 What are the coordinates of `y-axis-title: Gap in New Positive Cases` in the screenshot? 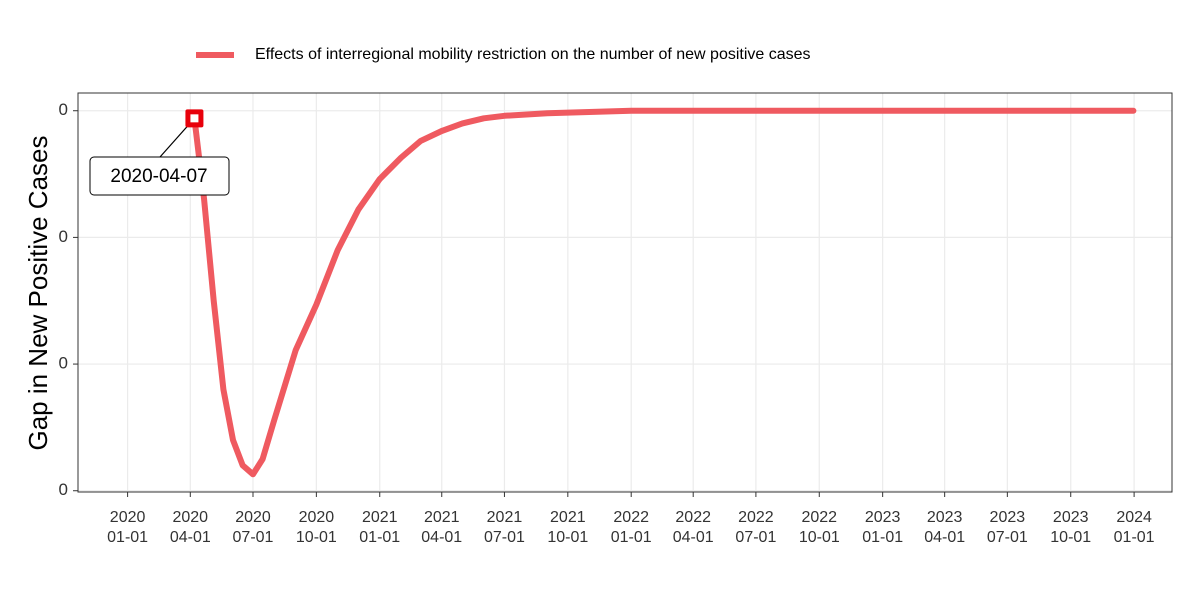 It's located at (38, 292).